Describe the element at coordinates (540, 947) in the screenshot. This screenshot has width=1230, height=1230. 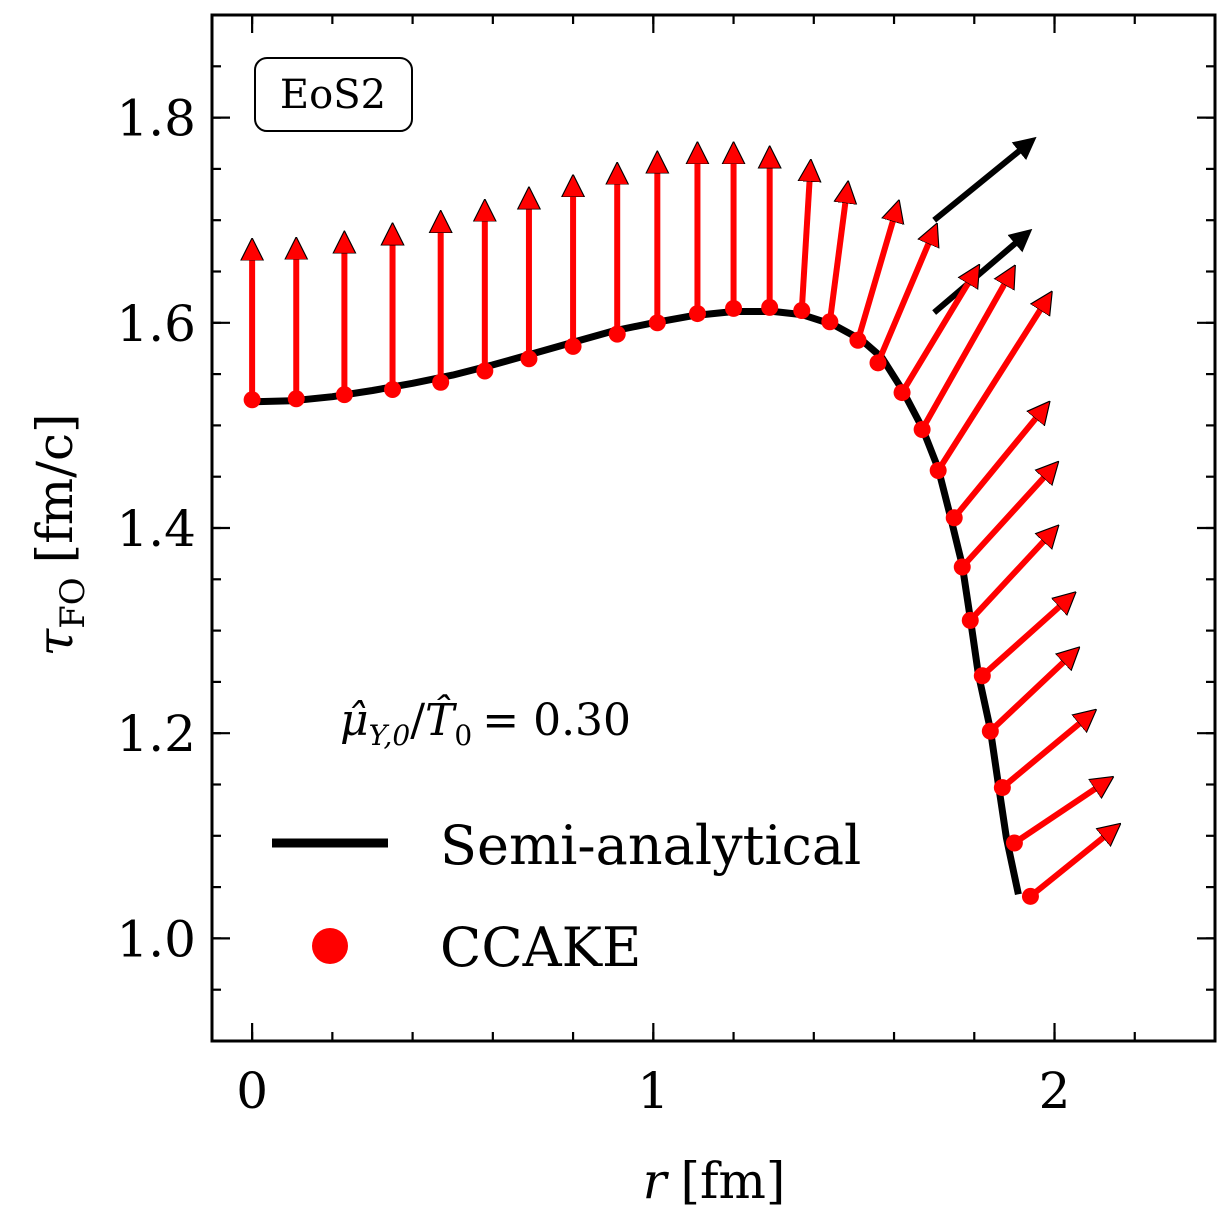
I see `legend-label-ccake: CCAKE` at that location.